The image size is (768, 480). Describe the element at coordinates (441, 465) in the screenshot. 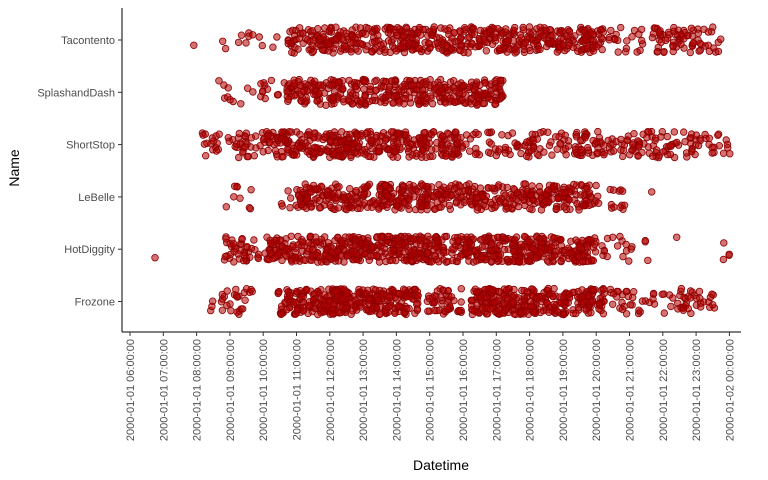

I see `x-axis-title: Datetime` at that location.